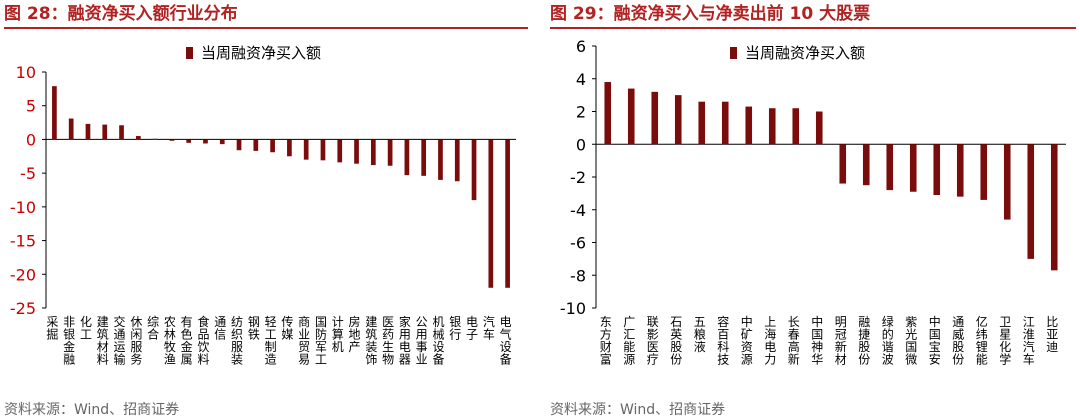 The image size is (1080, 419). I want to click on category-label: 中国宝安, so click(935, 340).